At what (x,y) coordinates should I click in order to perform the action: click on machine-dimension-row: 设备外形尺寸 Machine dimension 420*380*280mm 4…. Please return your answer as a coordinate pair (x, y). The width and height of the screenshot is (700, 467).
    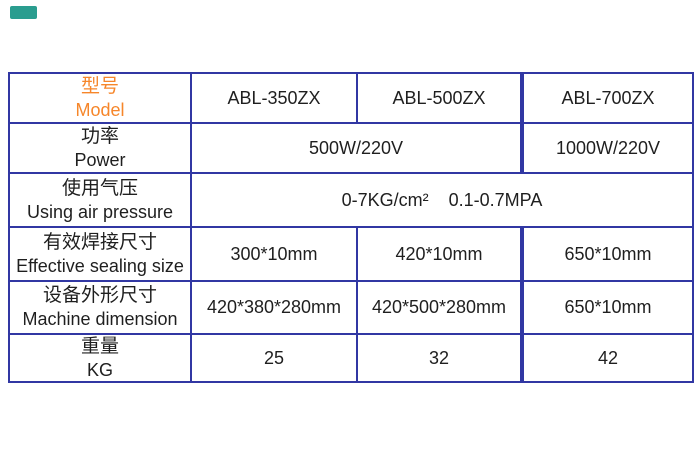
    Looking at the image, I should click on (351, 307).